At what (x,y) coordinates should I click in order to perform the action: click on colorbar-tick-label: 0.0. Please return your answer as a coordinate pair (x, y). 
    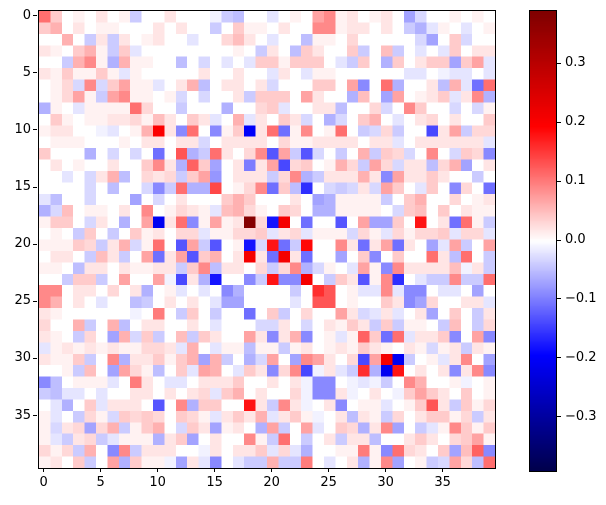
    Looking at the image, I should click on (575, 239).